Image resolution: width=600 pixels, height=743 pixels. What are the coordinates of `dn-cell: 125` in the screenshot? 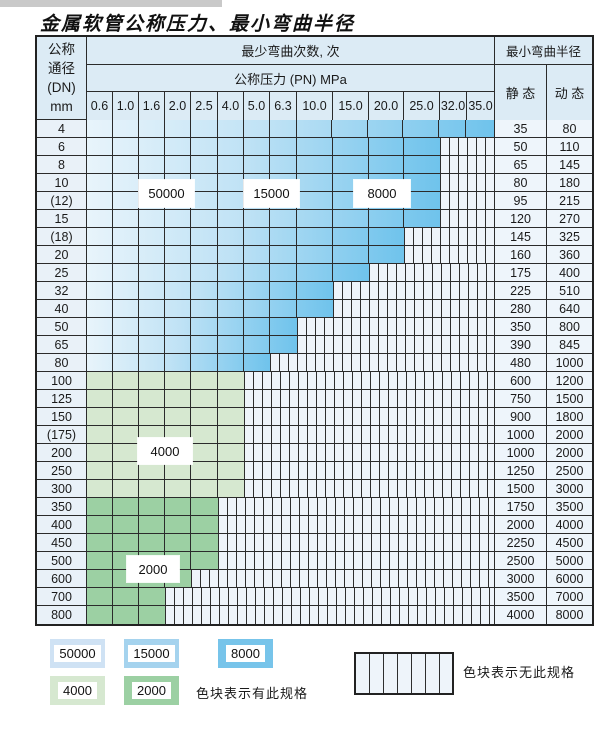 It's located at (62, 398).